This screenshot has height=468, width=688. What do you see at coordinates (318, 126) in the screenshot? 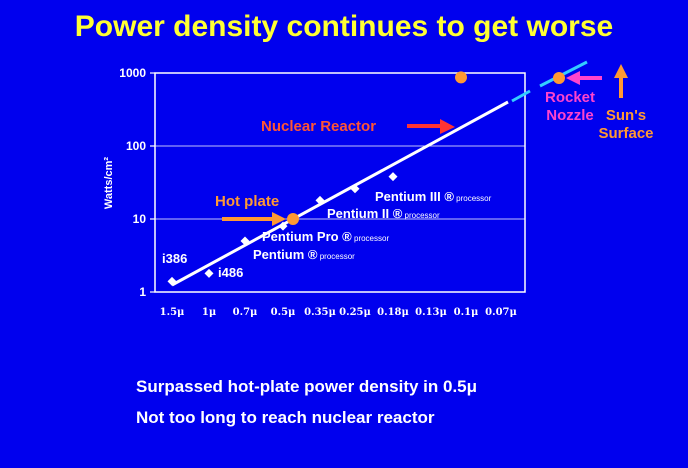
I see `nuclear-reactor-label: Nuclear Reactor` at bounding box center [318, 126].